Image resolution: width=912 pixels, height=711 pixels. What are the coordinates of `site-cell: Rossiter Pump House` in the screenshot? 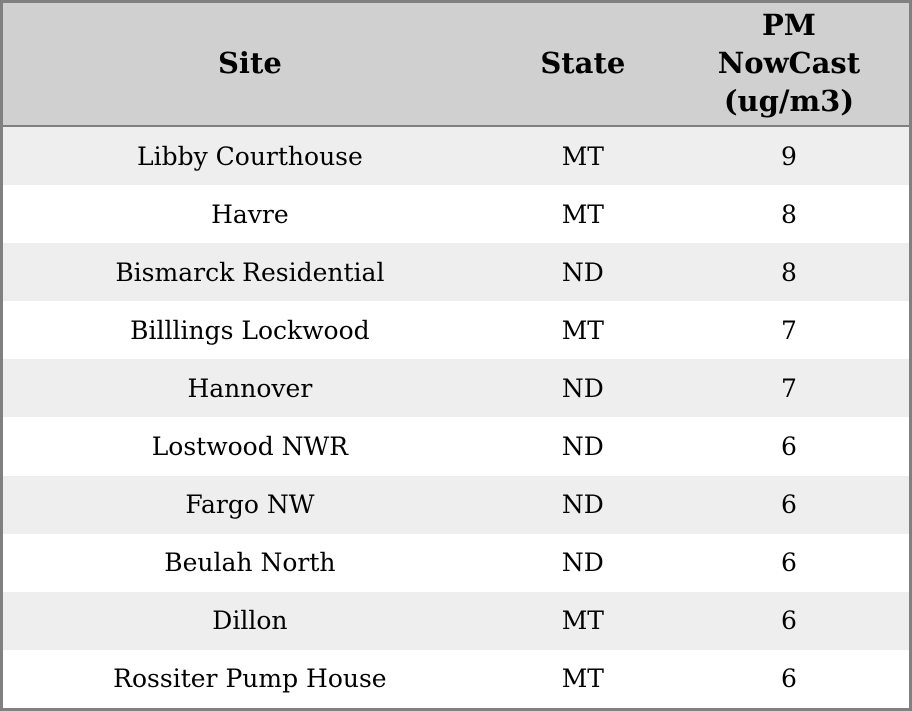 It's located at (250, 679).